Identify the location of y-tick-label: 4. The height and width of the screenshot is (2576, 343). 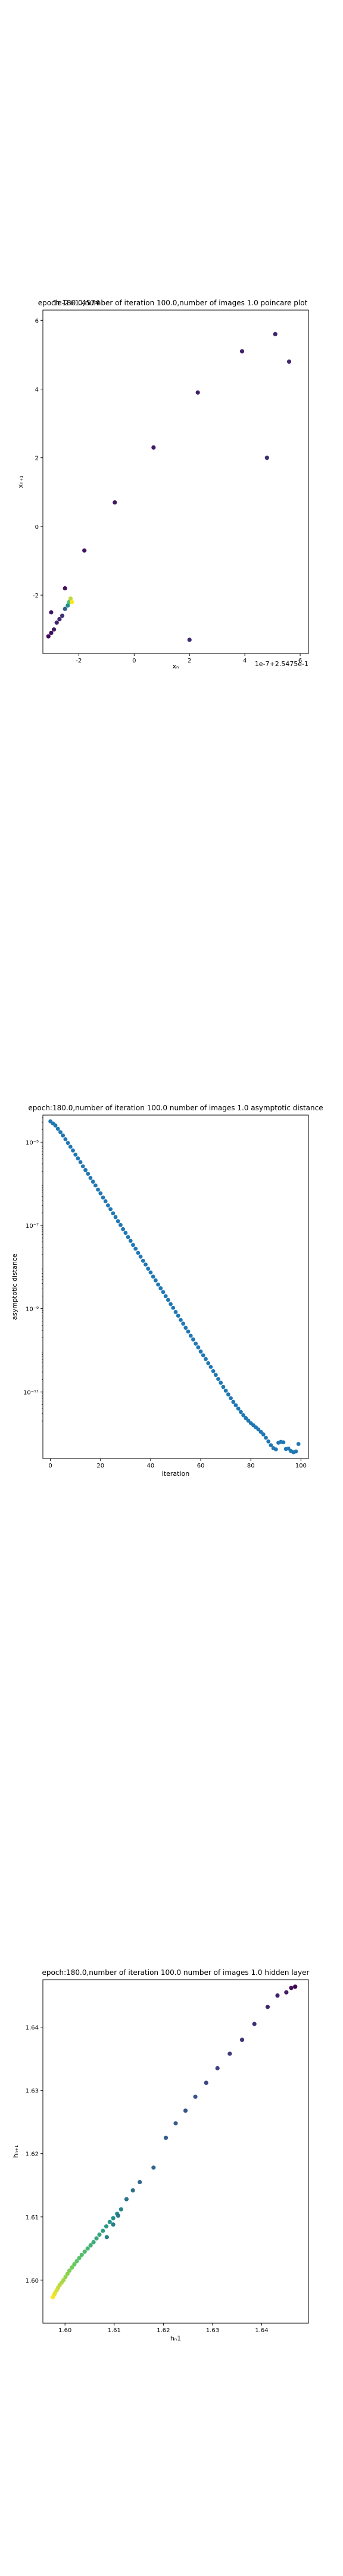
(37, 390).